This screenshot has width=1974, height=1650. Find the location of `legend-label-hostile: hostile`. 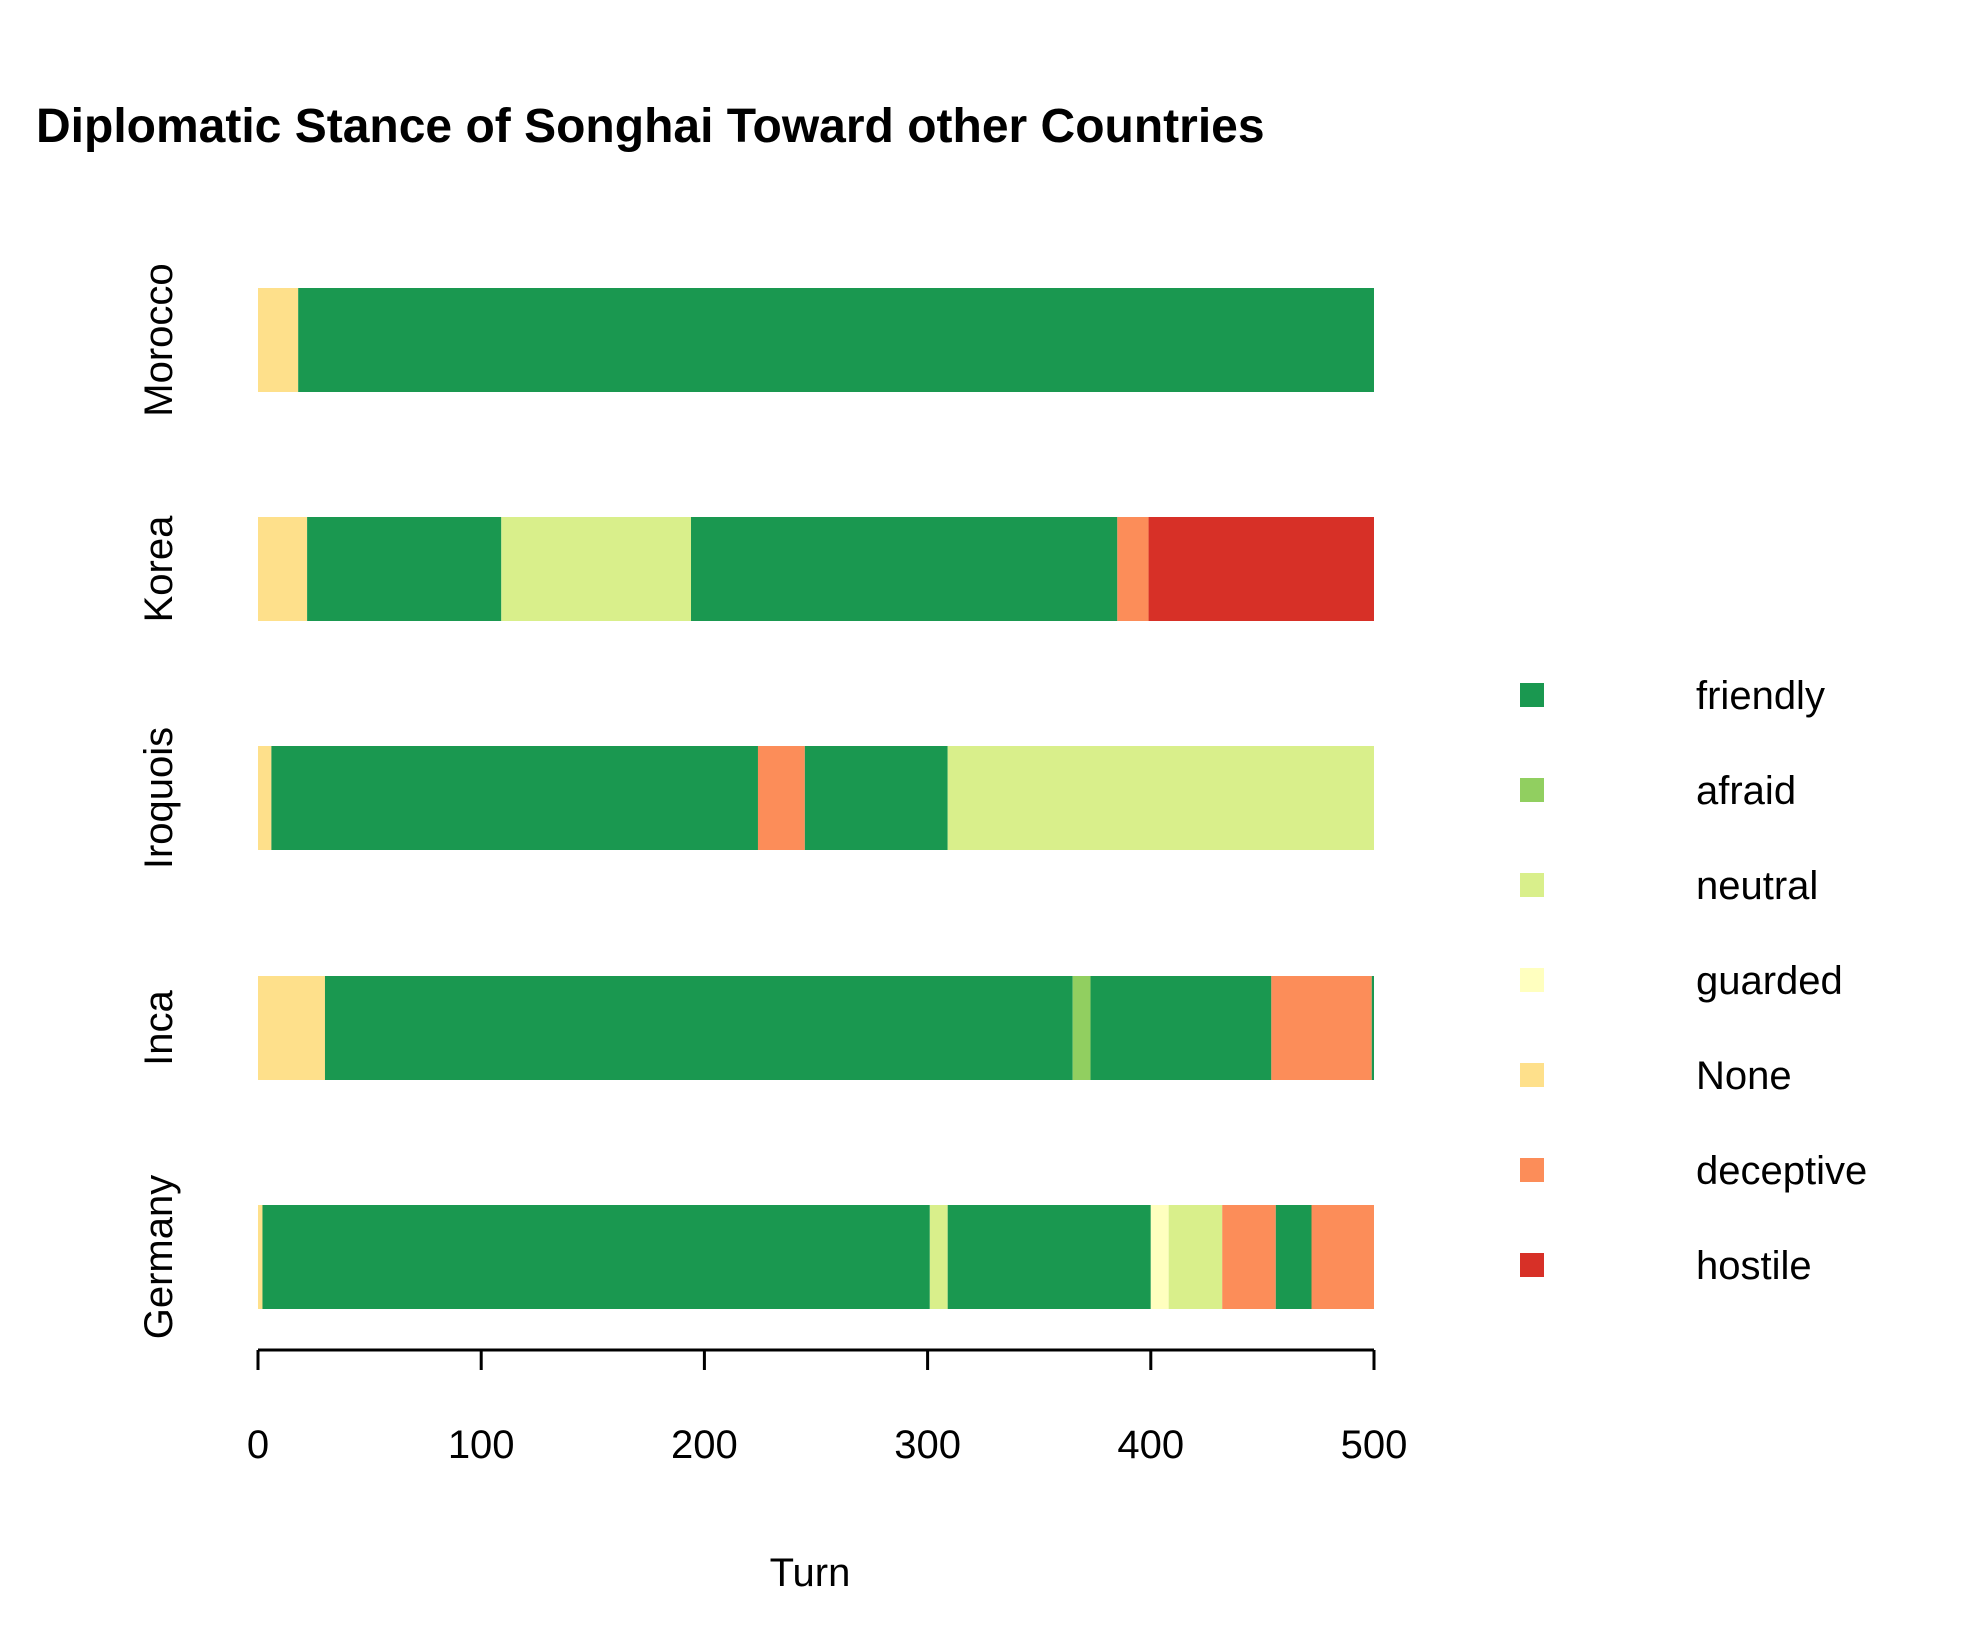

legend-label-hostile: hostile is located at coordinates (1754, 1266).